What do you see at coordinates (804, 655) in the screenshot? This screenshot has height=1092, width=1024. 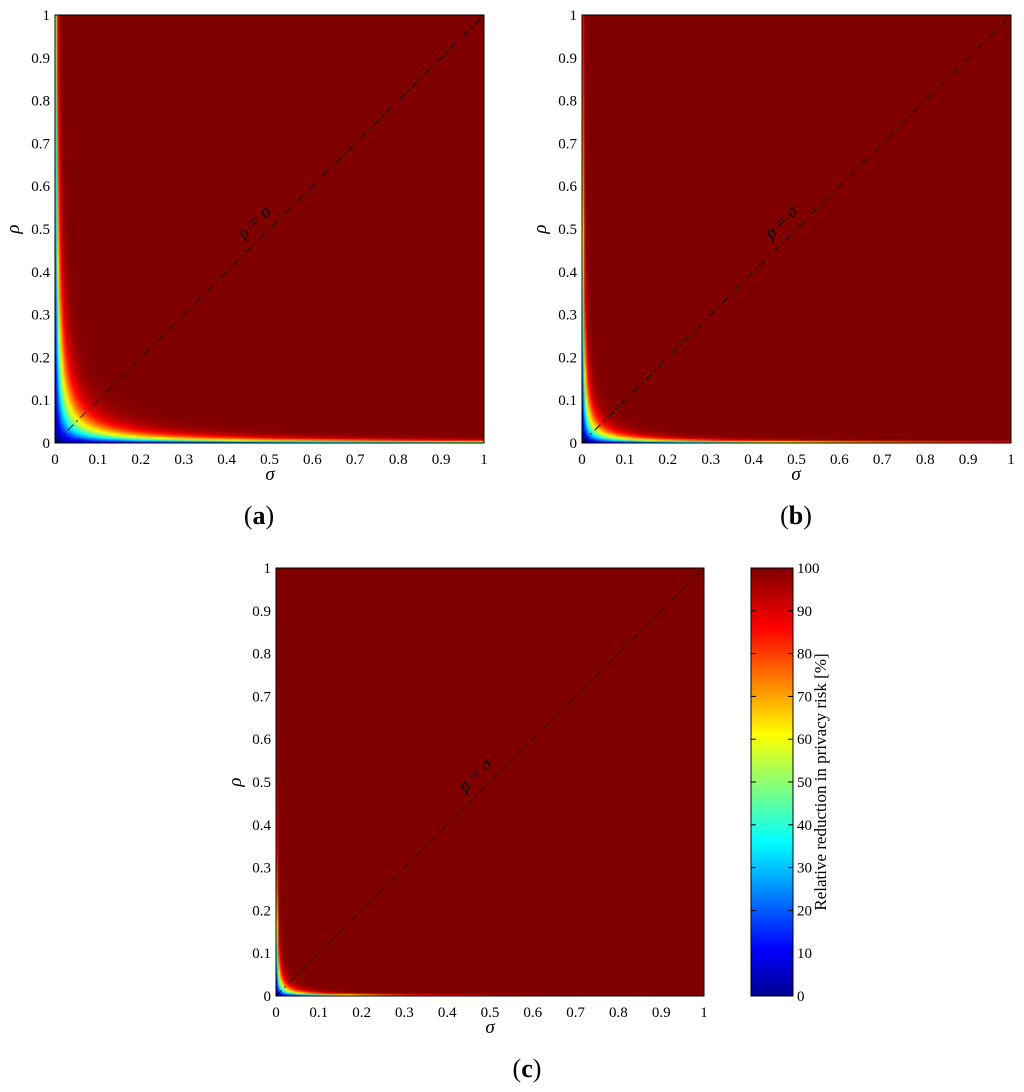 I see `colorbar-tick-label: 80` at bounding box center [804, 655].